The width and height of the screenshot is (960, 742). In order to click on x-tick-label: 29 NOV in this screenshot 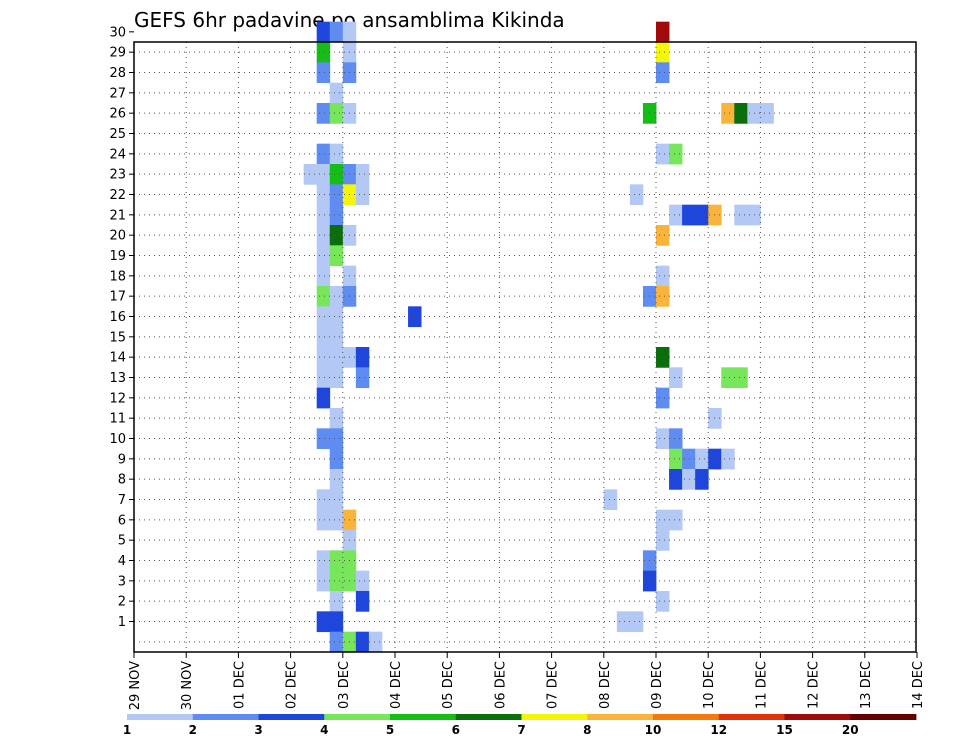, I will do `click(135, 685)`.